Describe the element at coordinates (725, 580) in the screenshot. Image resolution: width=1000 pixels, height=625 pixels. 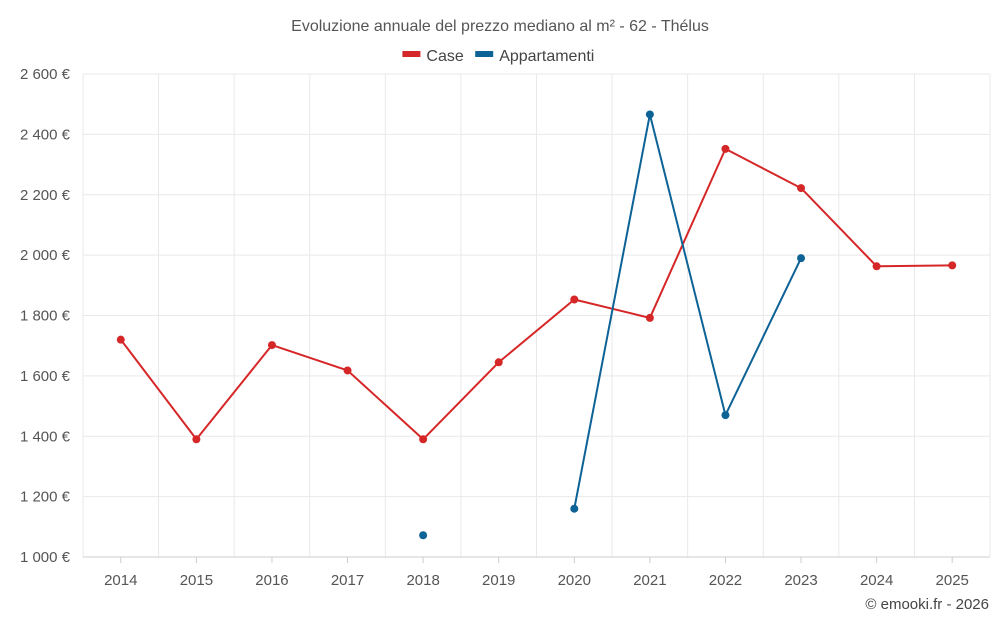
I see `x-tick-label: 2022` at that location.